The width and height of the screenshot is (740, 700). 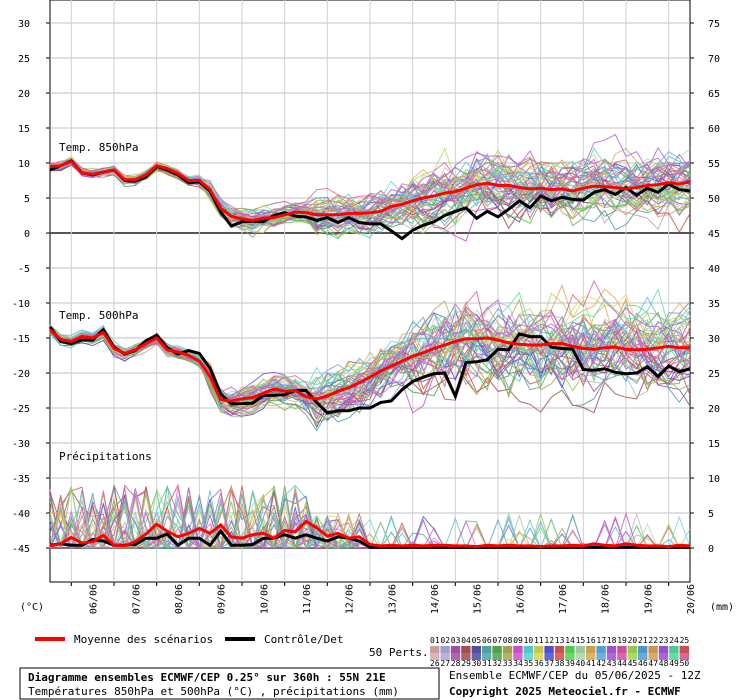 I want to click on left-tick-label: 30, so click(x=24, y=24).